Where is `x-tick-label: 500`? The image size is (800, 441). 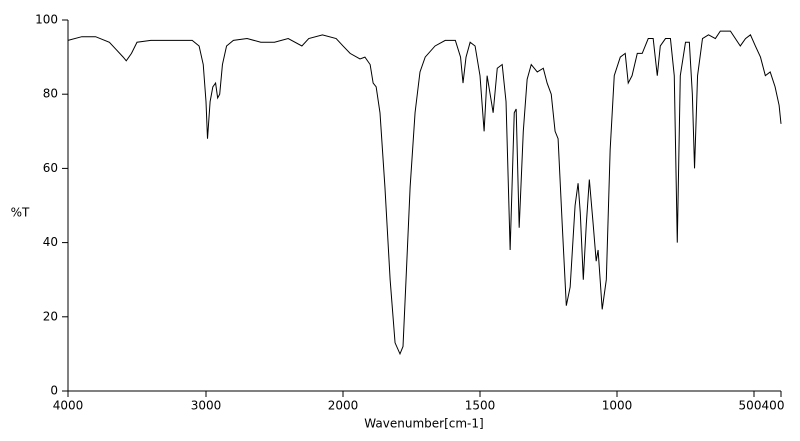
x-tick-label: 500 is located at coordinates (750, 406).